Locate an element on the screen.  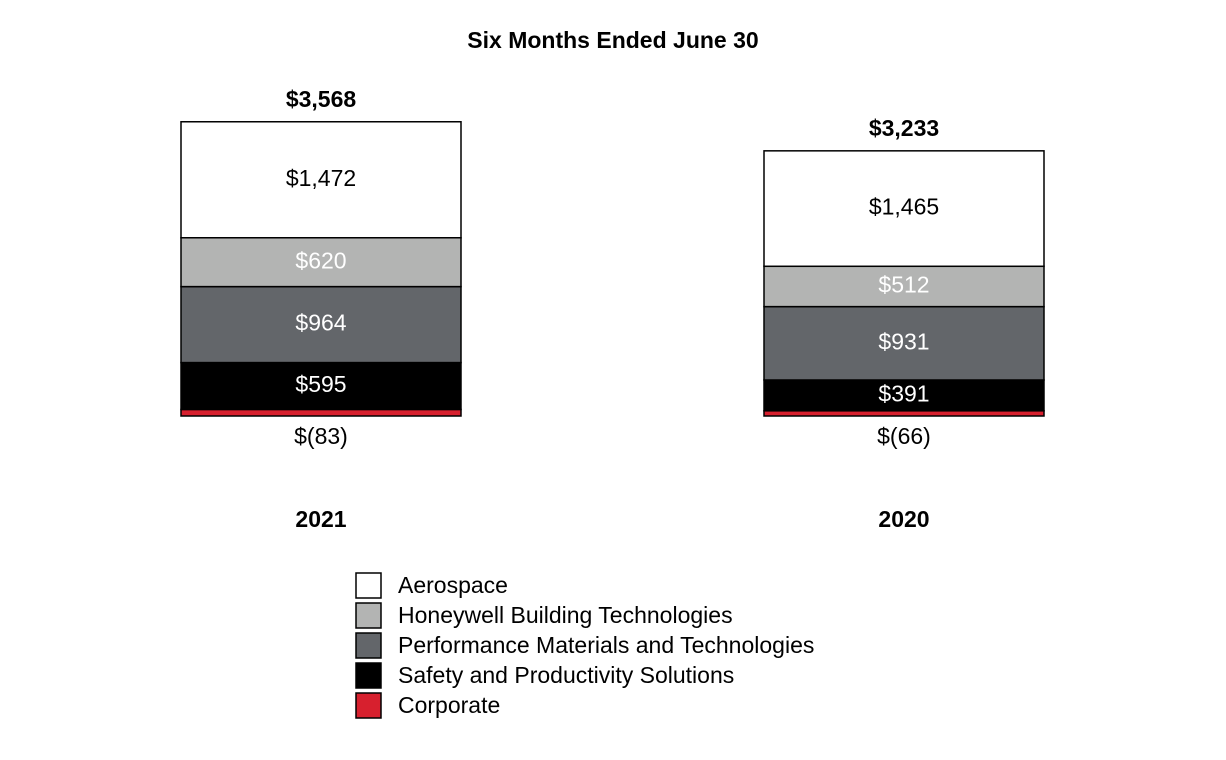
x-tick-label: 2020 is located at coordinates (903, 519).